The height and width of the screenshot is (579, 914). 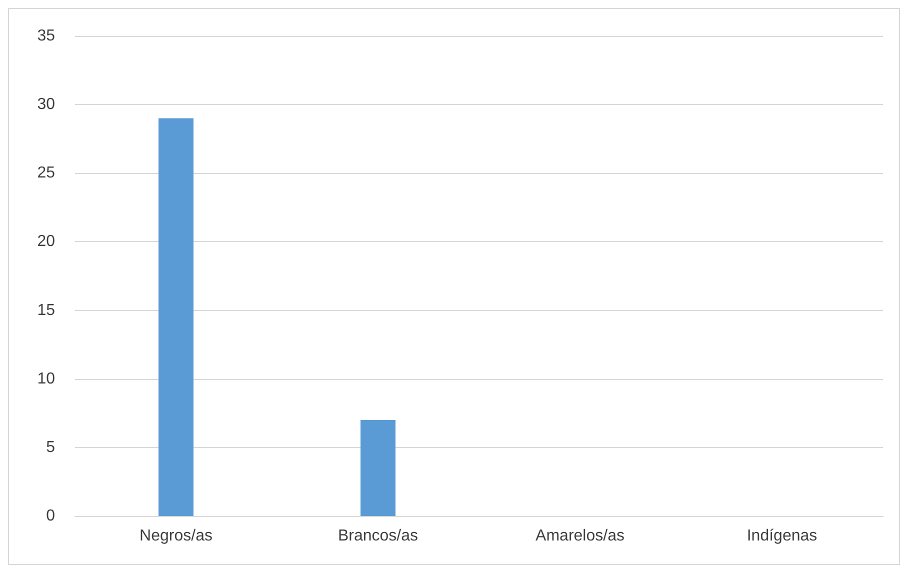 What do you see at coordinates (46, 241) in the screenshot?
I see `y-tick-label: 20` at bounding box center [46, 241].